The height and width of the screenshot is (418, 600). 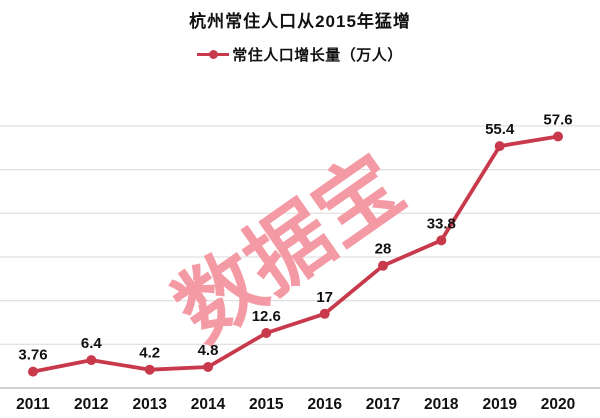 What do you see at coordinates (208, 350) in the screenshot?
I see `data-label-2014: 4.8` at bounding box center [208, 350].